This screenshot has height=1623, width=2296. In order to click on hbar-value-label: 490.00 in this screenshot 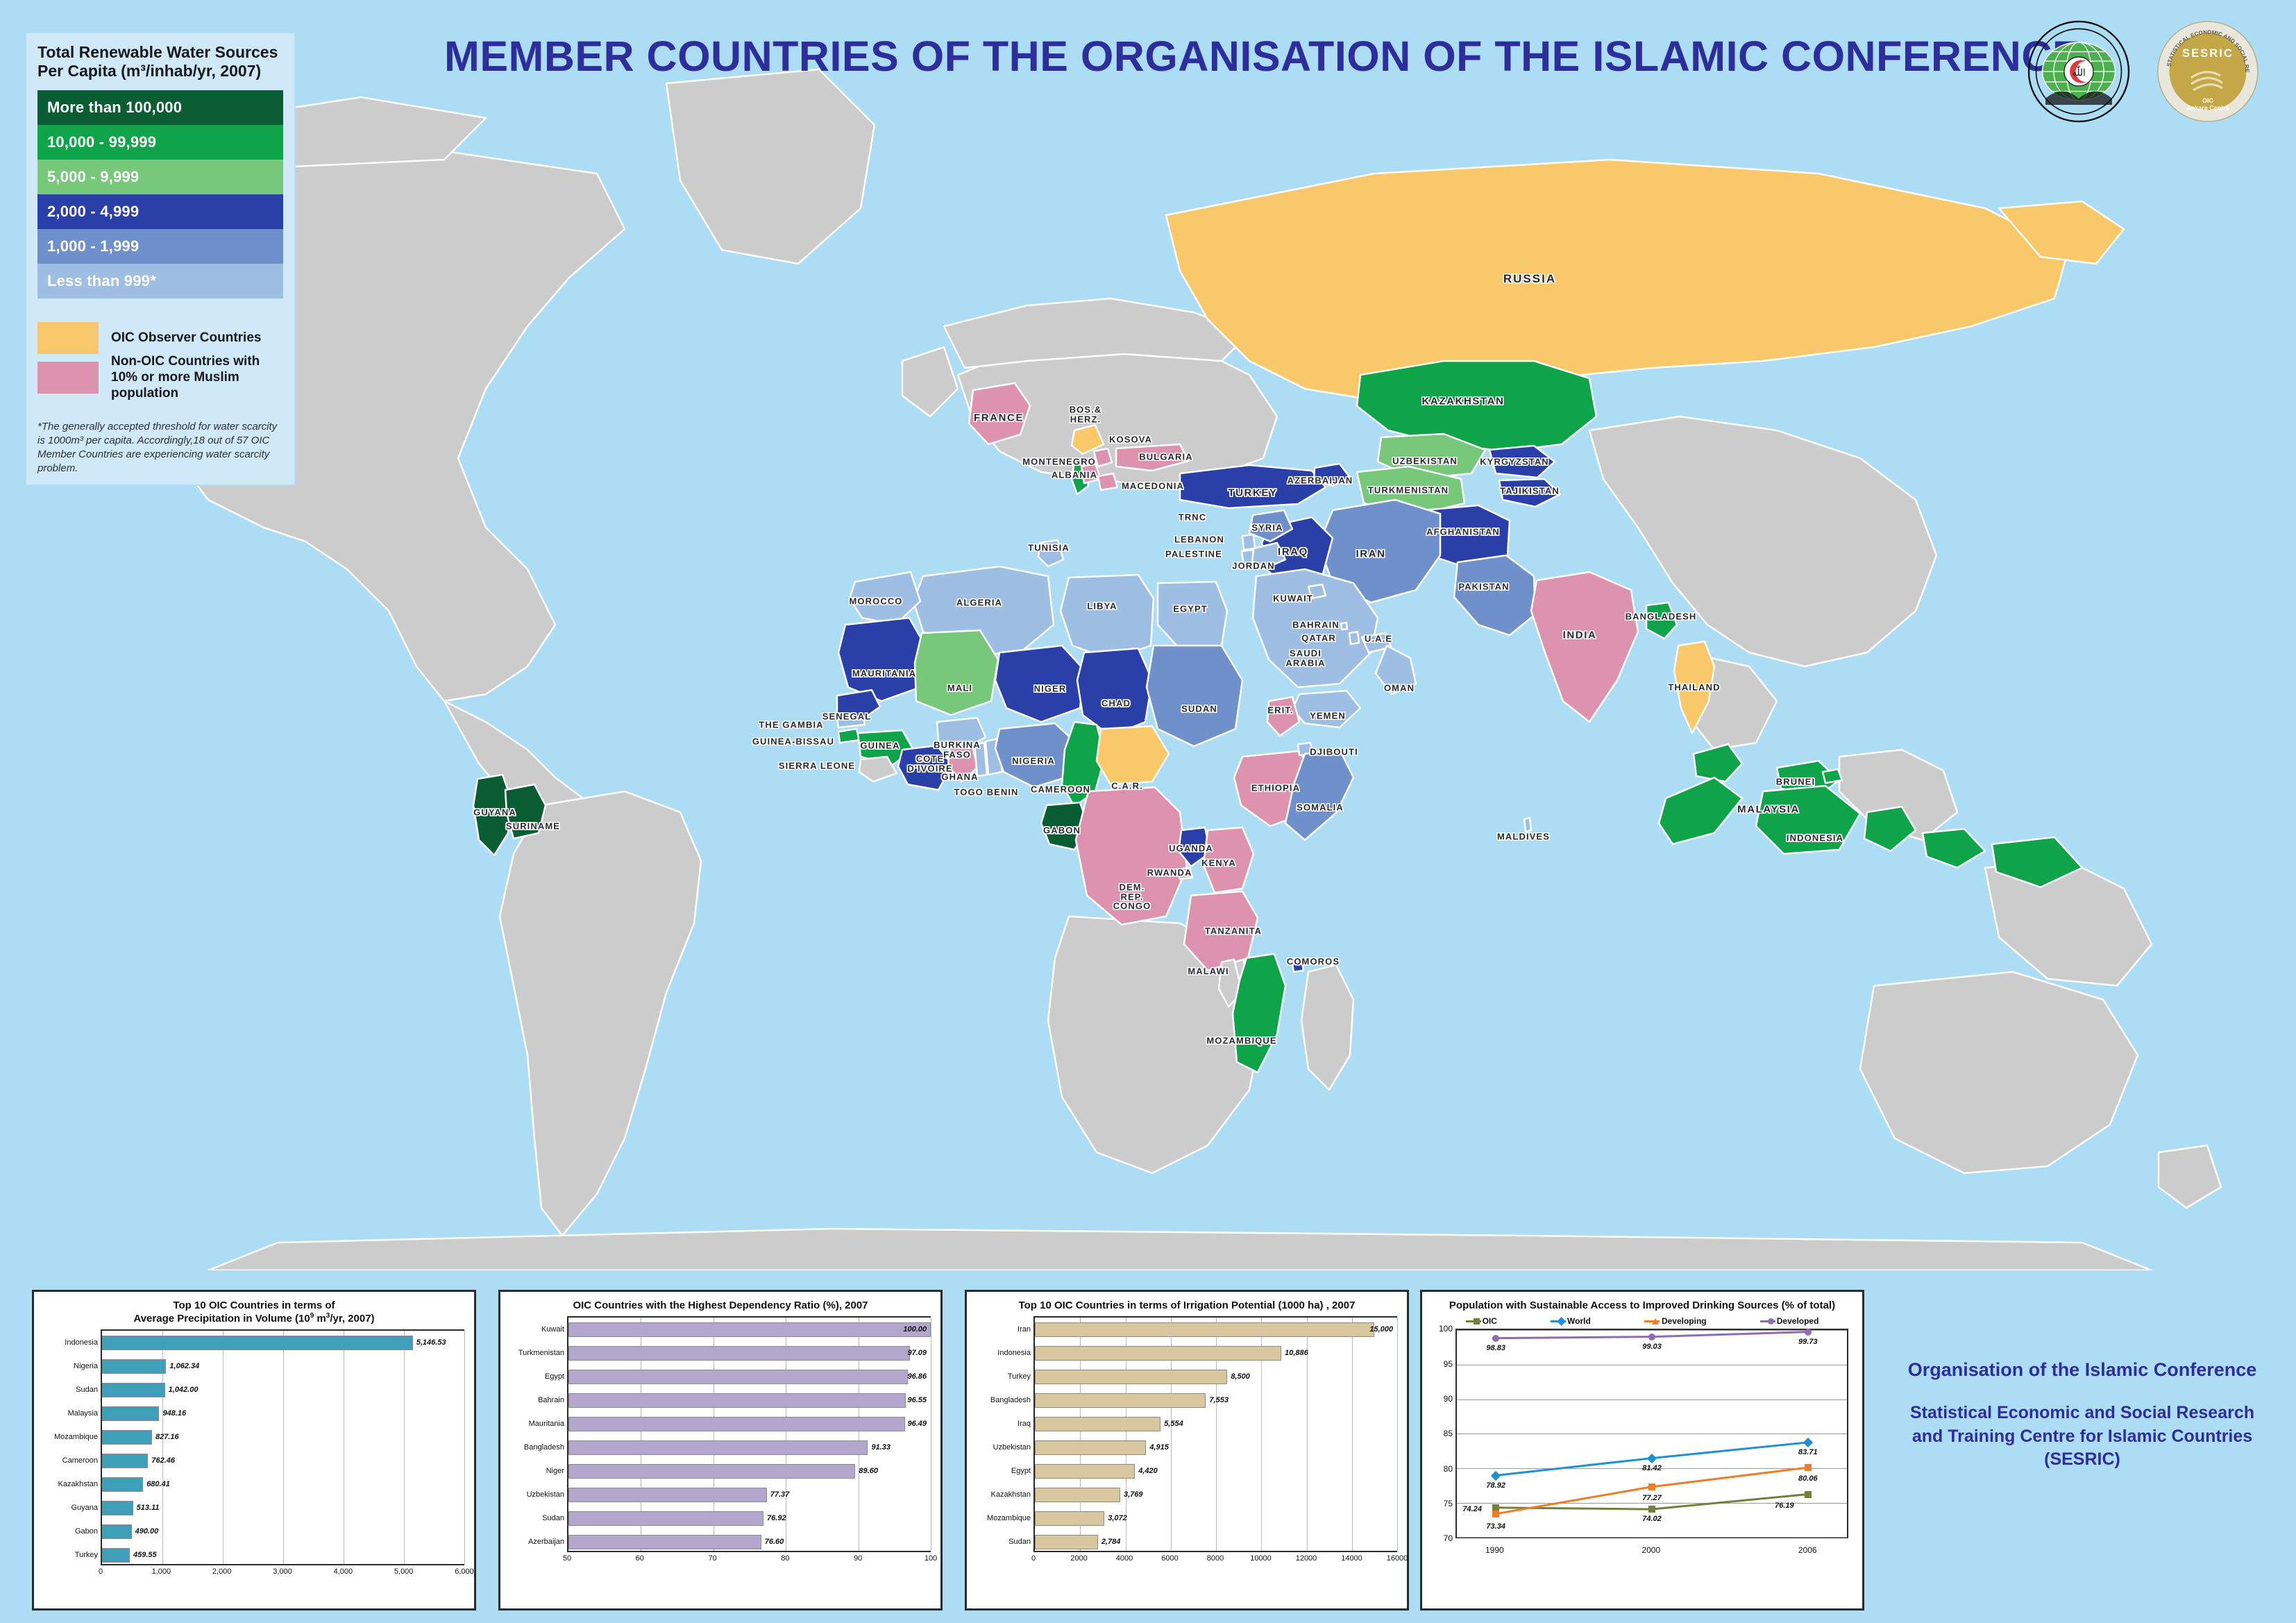, I will do `click(147, 1531)`.